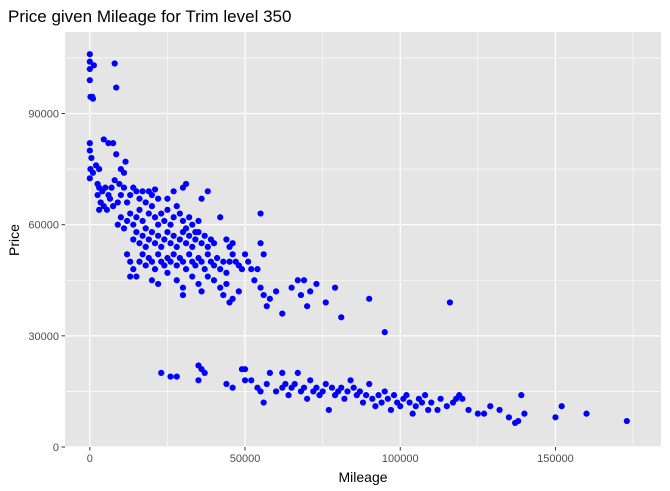  Describe the element at coordinates (555, 459) in the screenshot. I see `x-tick-label: 150000` at that location.